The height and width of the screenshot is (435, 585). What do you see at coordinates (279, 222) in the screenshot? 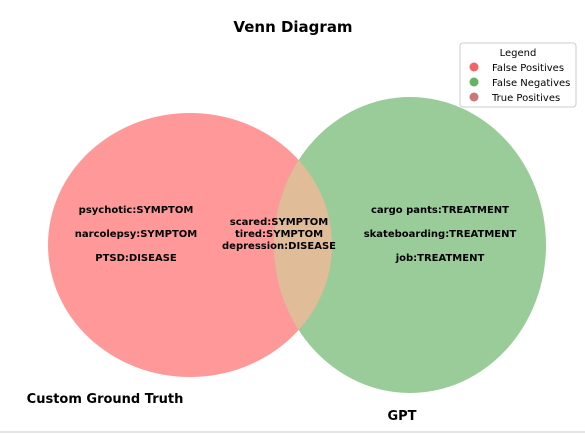
I see `overlap-item: scared:SYMPTOM` at bounding box center [279, 222].